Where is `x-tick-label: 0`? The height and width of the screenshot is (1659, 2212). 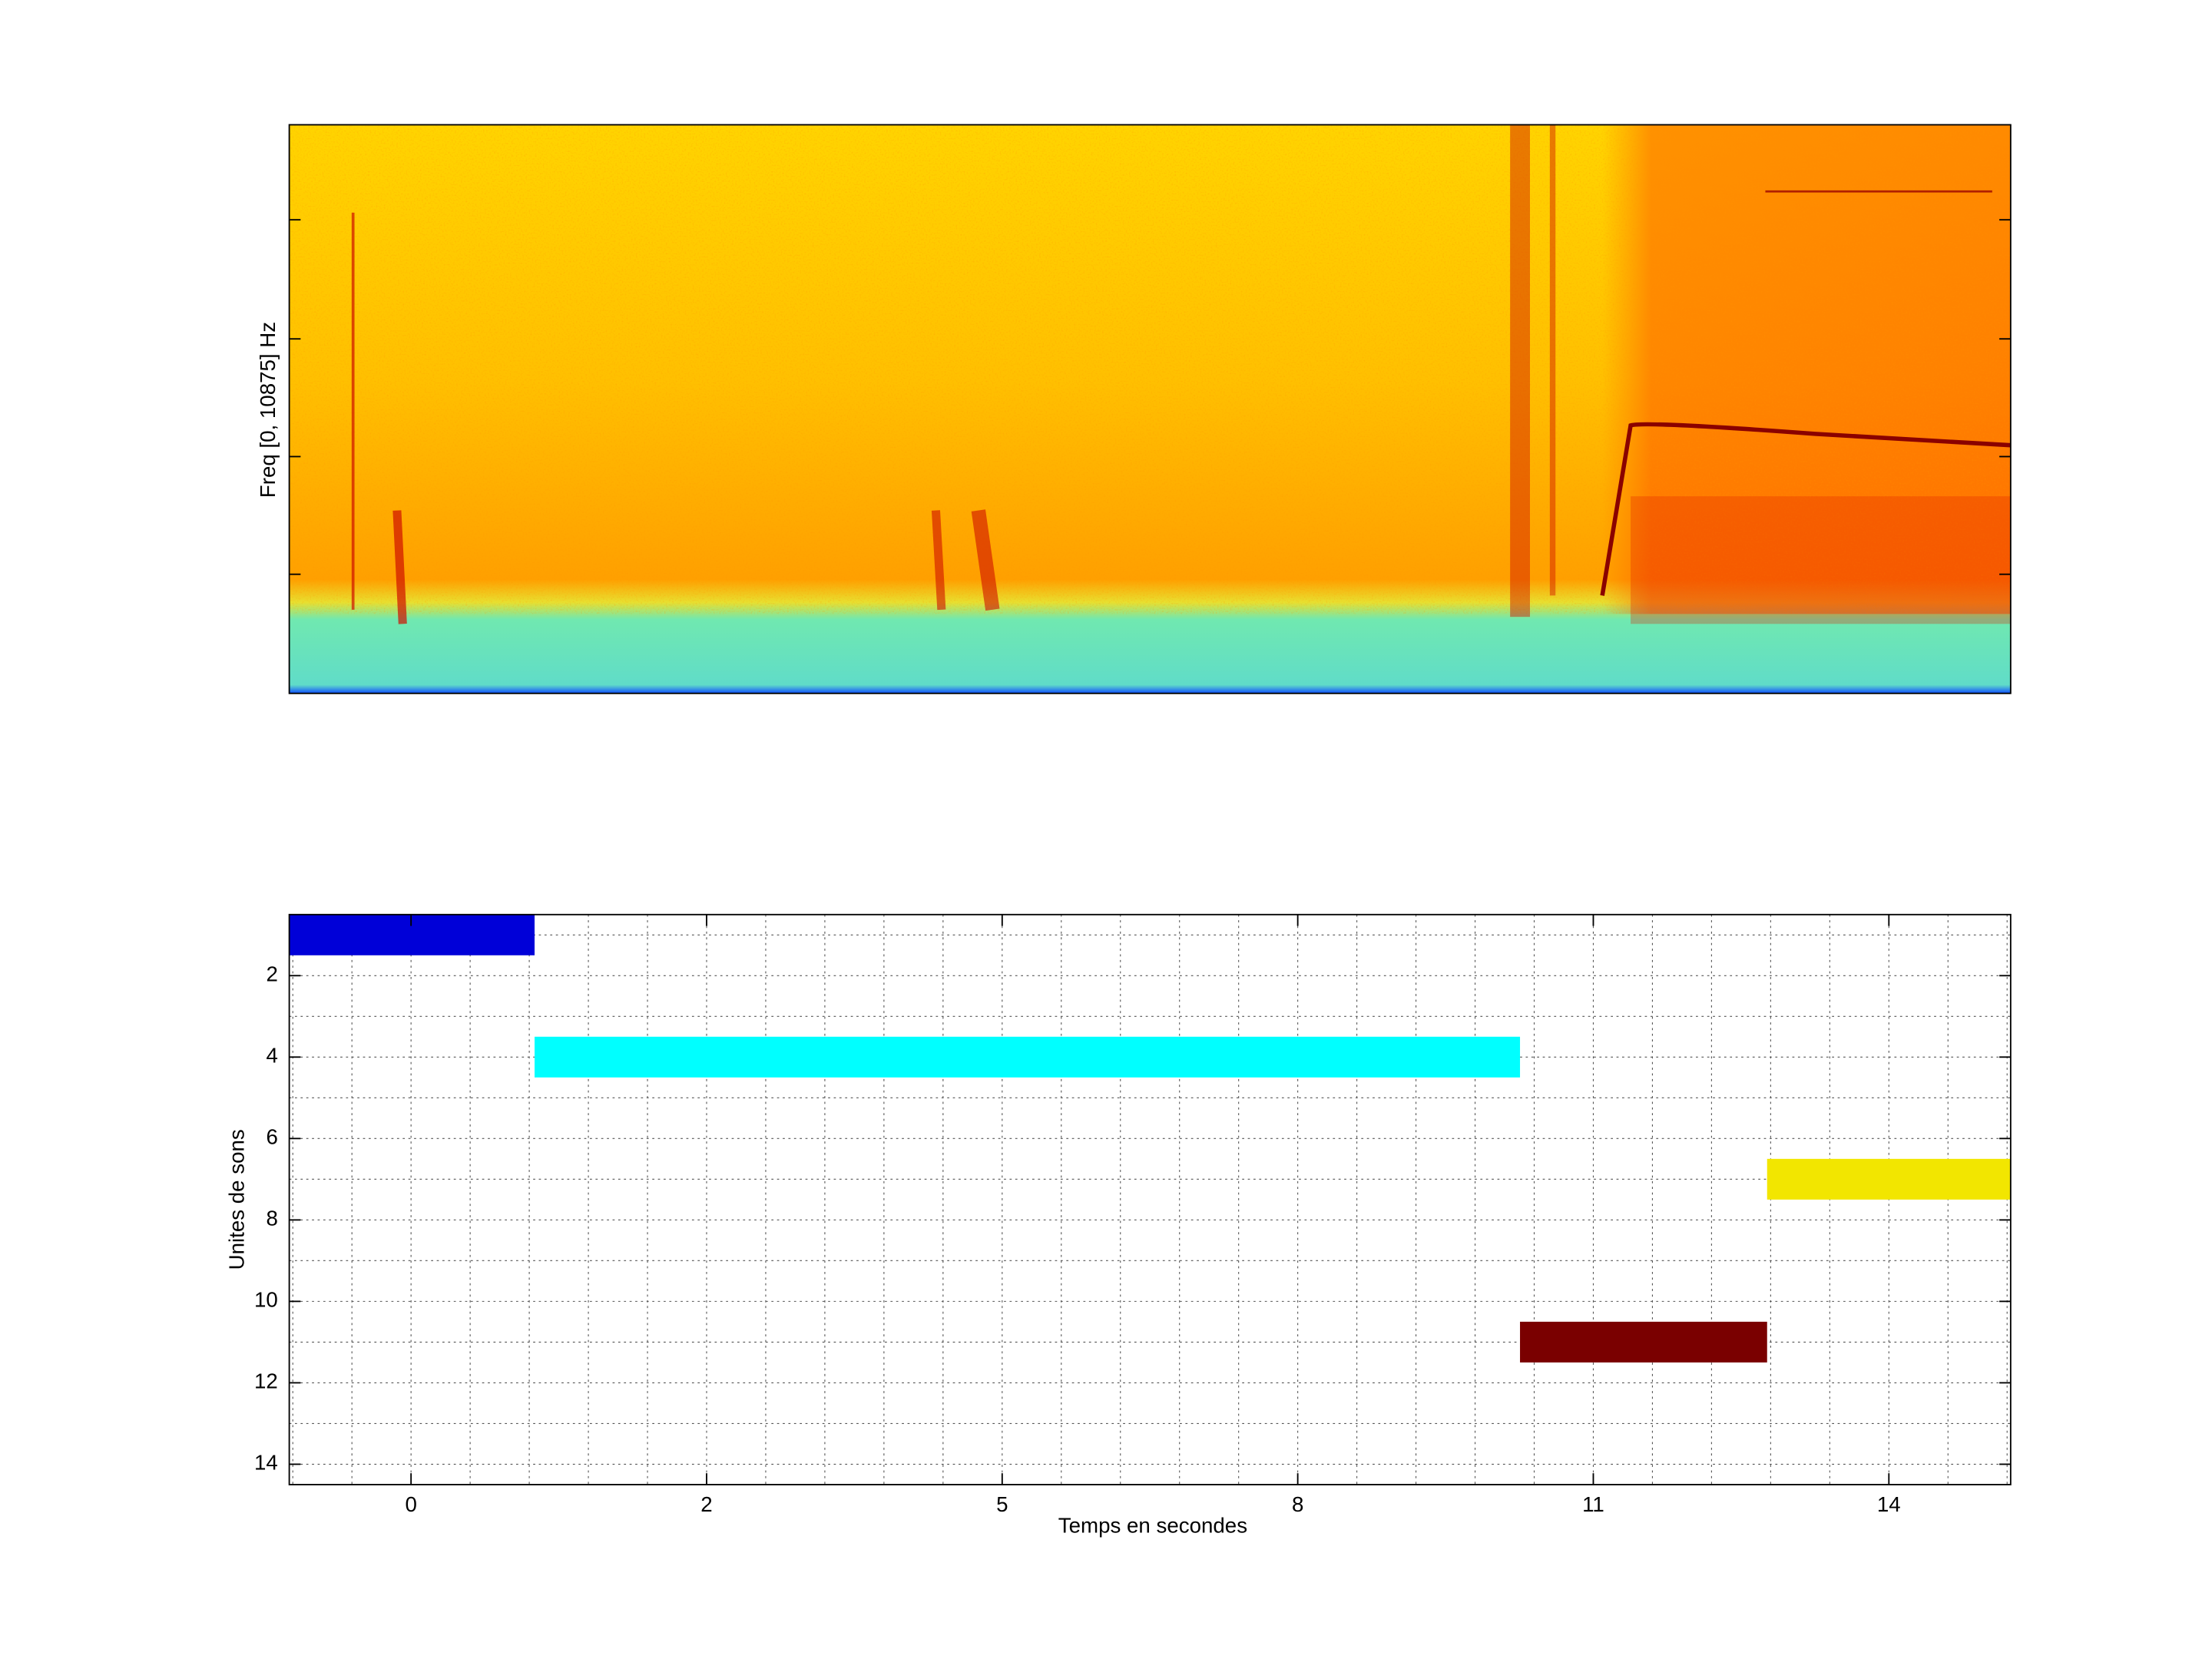 x-tick-label: 0 is located at coordinates (411, 1504).